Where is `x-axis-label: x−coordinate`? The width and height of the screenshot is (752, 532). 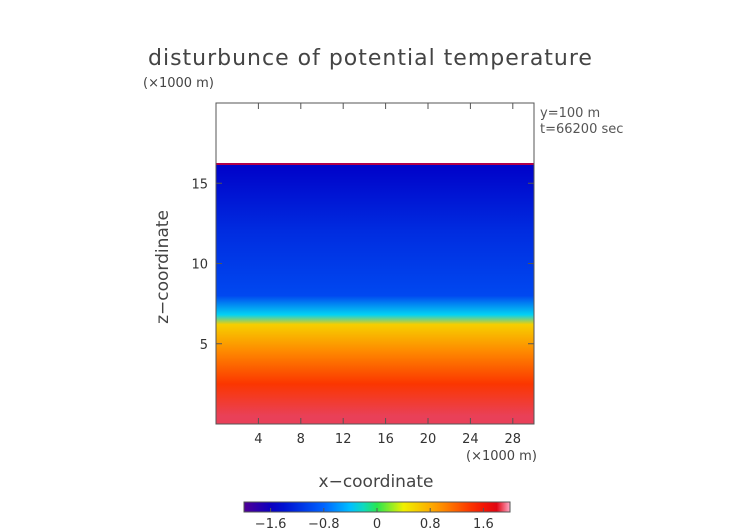 x-axis-label: x−coordinate is located at coordinates (376, 482).